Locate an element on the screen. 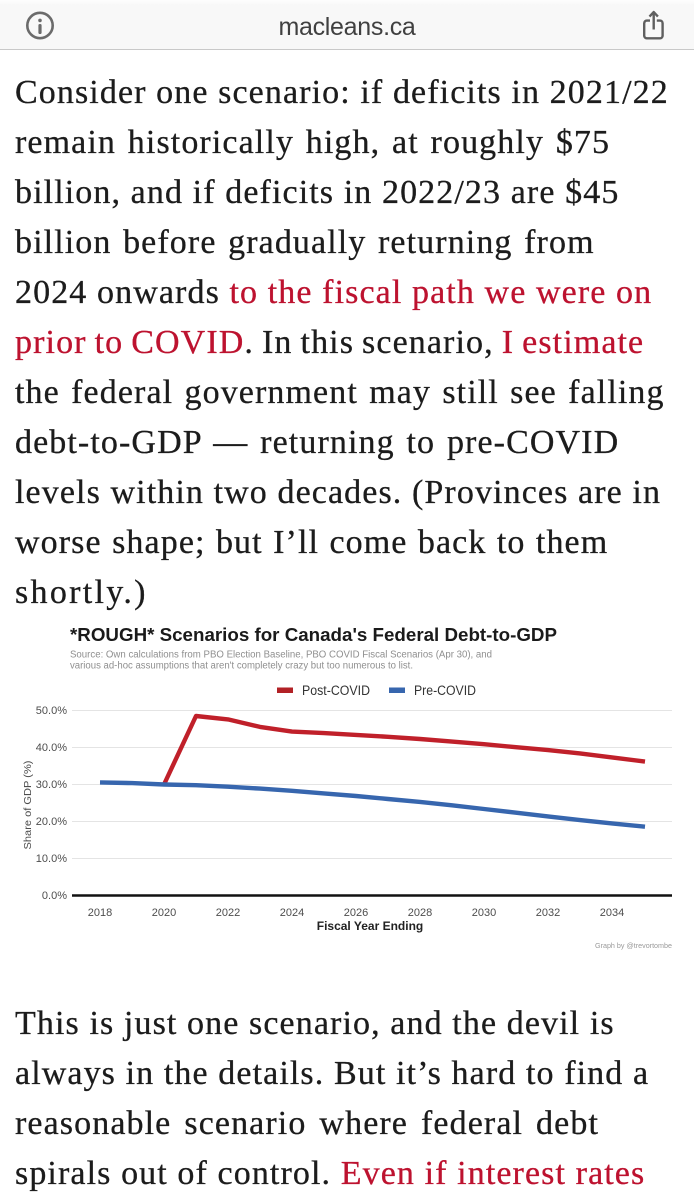  svg-text: Graph by @trevortombe is located at coordinates (633, 945).